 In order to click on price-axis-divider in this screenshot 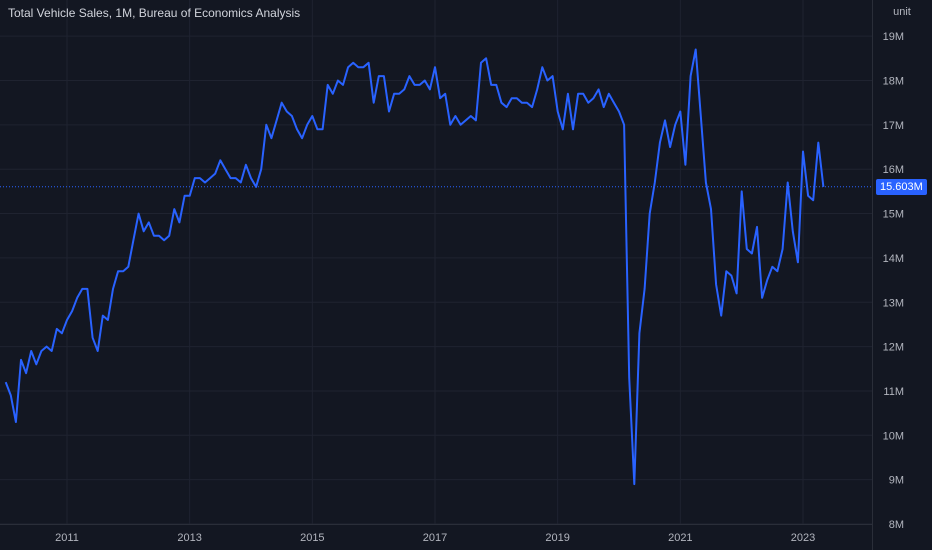, I will do `click(872, 275)`.